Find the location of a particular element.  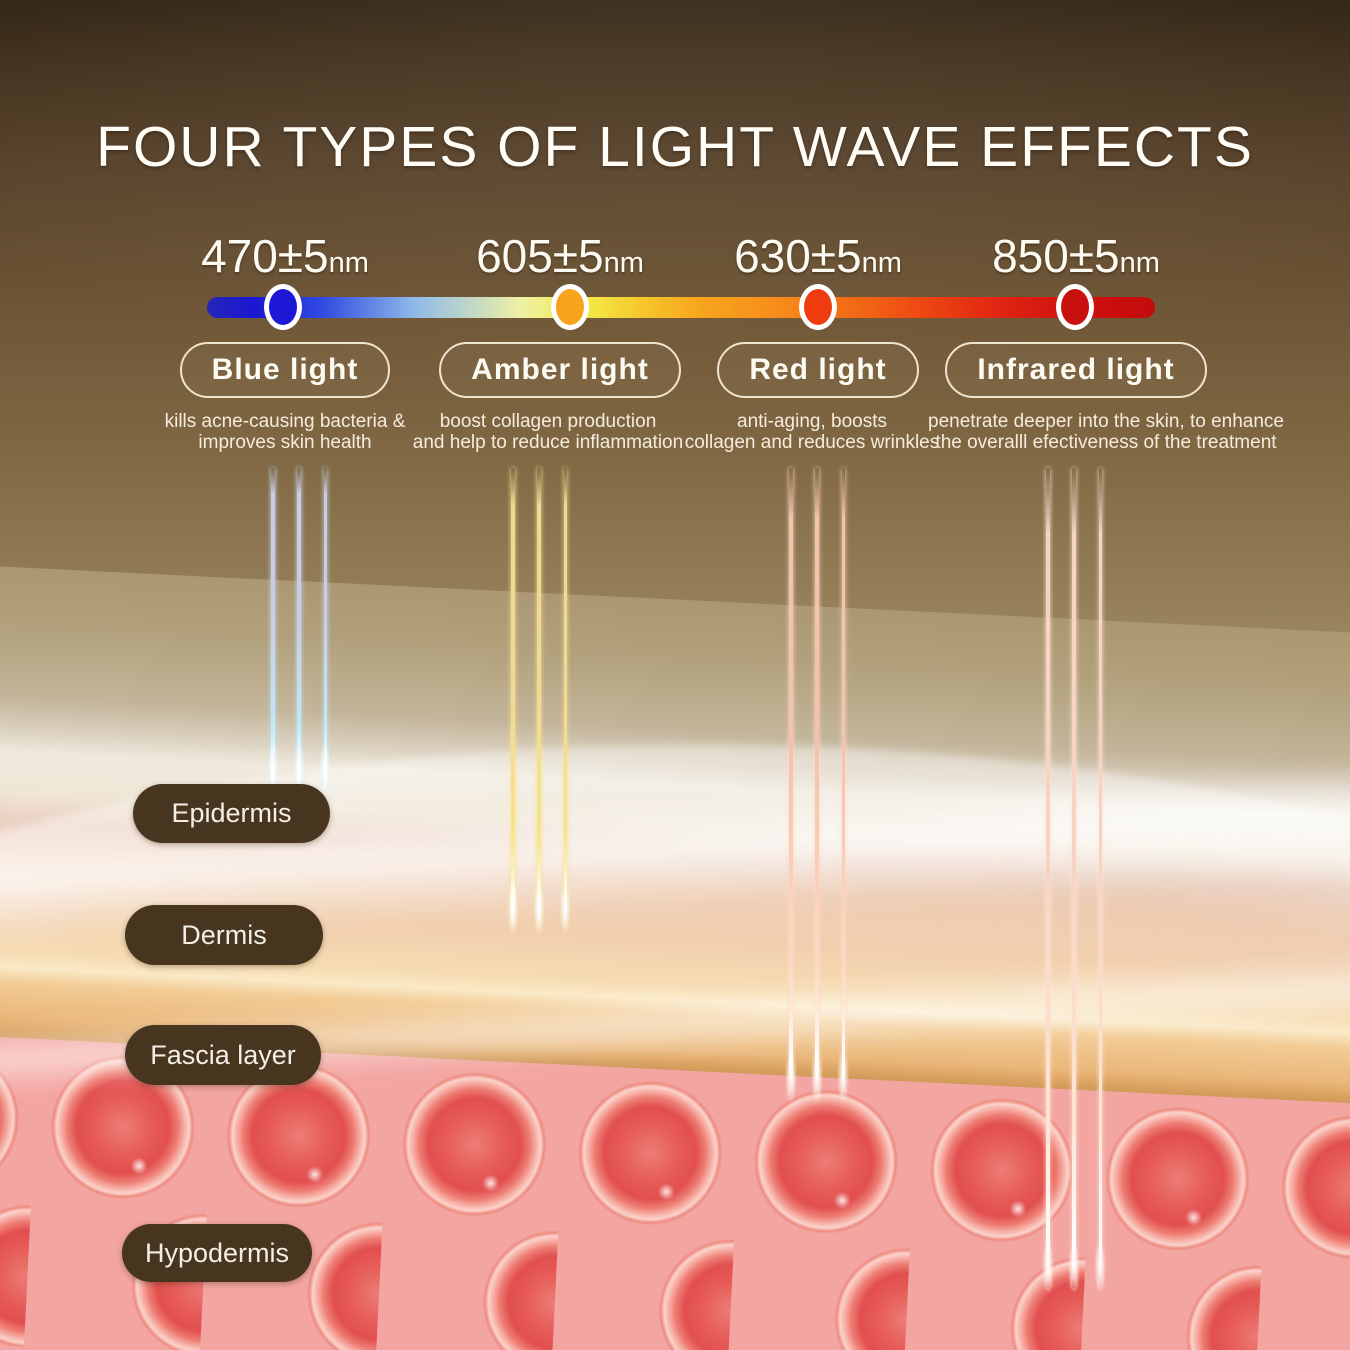

skin-label-dermis: Dermis is located at coordinates (224, 935).